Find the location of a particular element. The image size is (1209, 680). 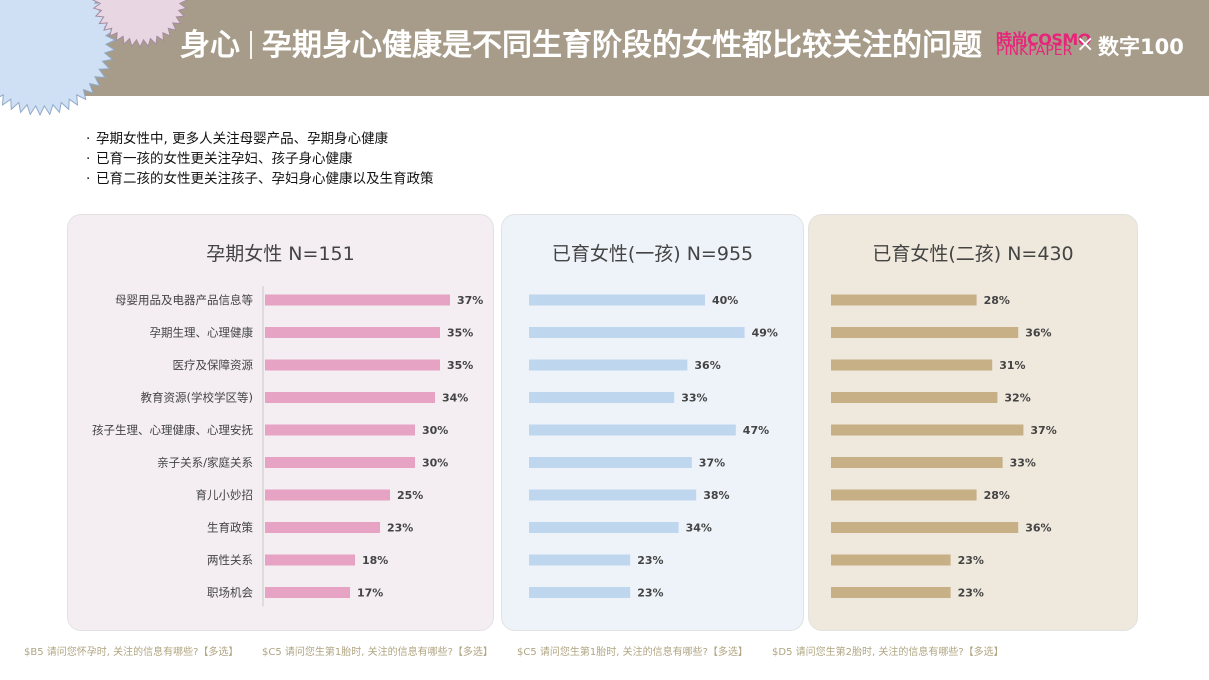

pinkpaper-logo: PINKPAPER is located at coordinates (1034, 51).